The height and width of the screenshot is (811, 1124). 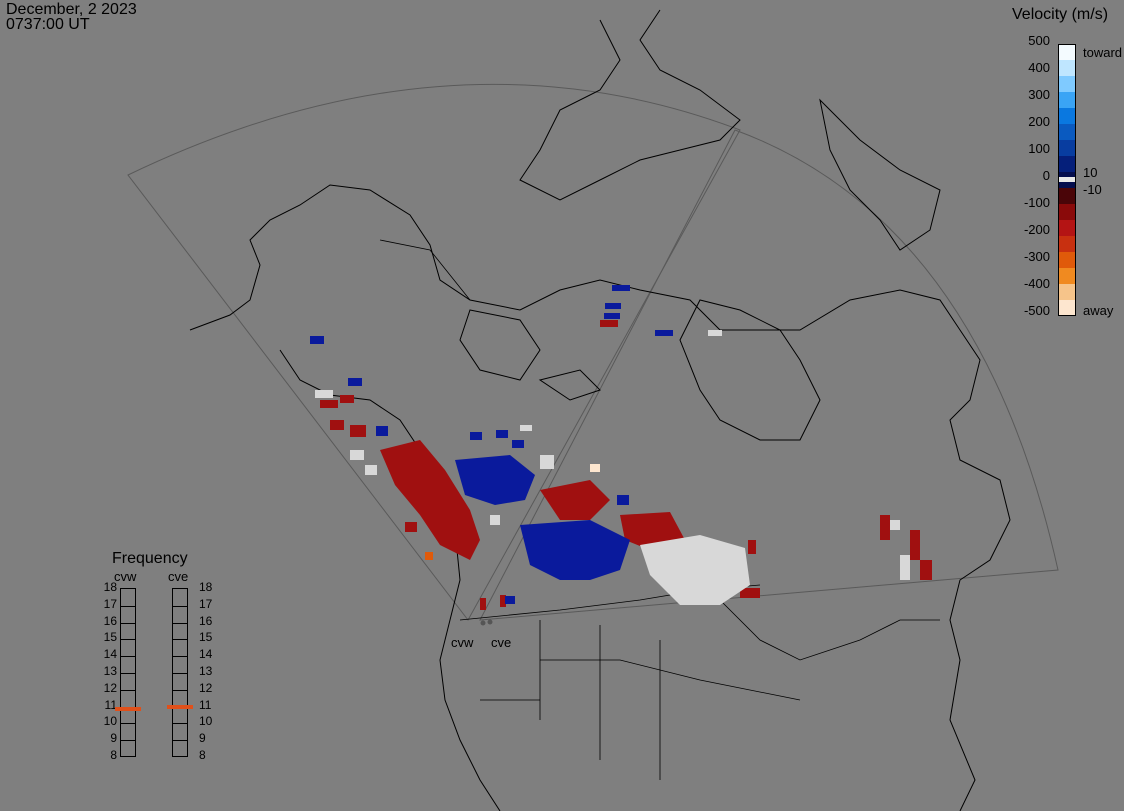 I want to click on velocity-scale-title: Velocity (m/s), so click(x=1060, y=14).